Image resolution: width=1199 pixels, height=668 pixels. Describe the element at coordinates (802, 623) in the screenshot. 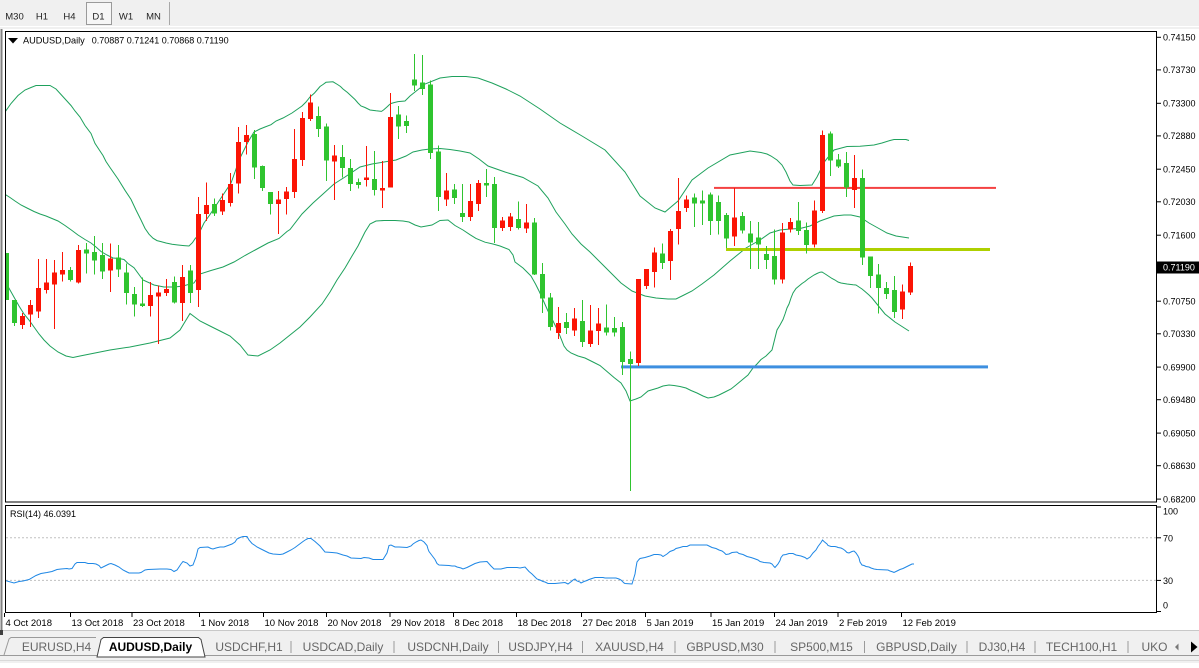

I see `svg-text: 24 Jan 2019` at that location.